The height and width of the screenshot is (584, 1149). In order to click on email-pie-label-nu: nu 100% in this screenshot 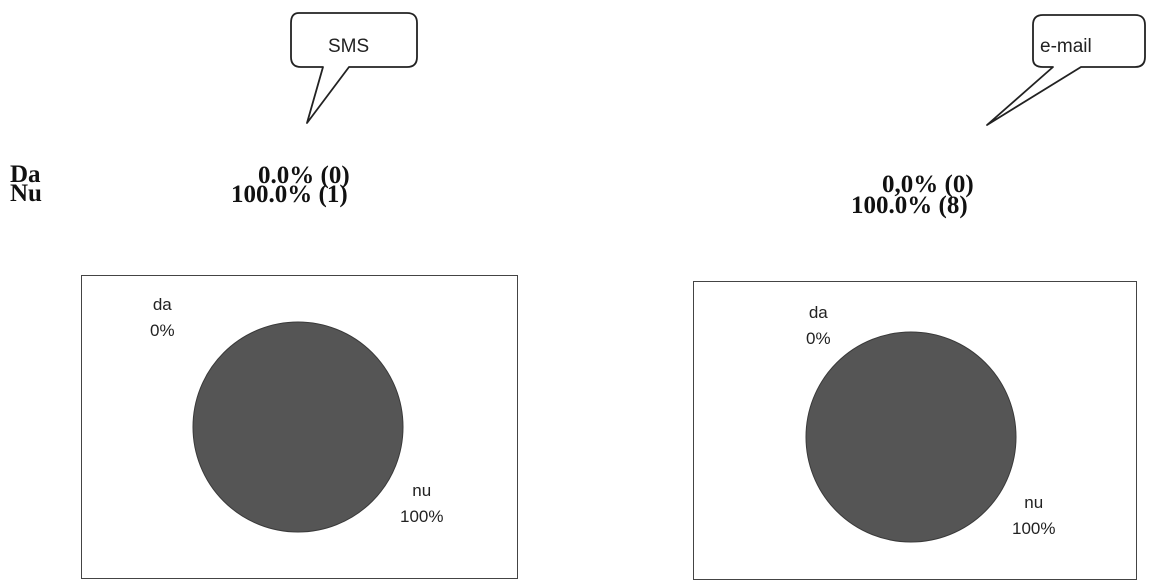, I will do `click(1033, 516)`.